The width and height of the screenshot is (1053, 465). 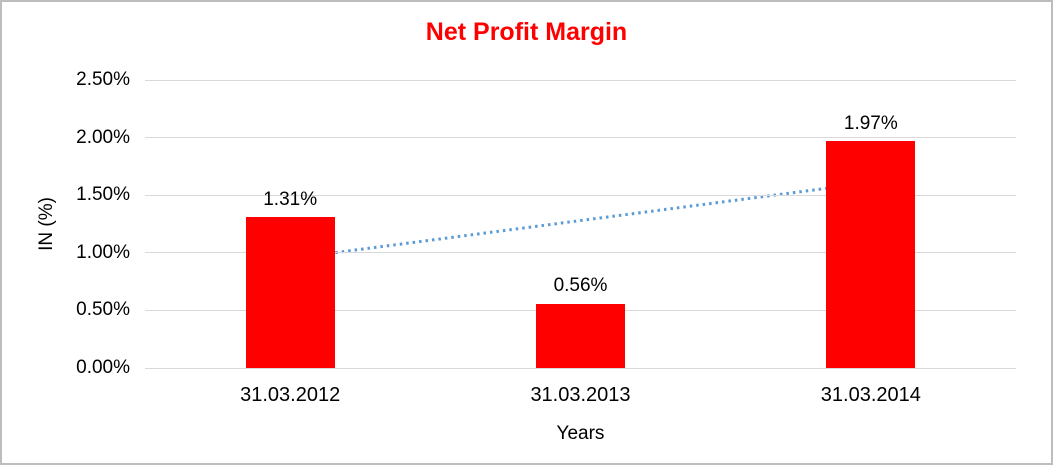 I want to click on x-tick-label: 31.03.2014, so click(x=870, y=395).